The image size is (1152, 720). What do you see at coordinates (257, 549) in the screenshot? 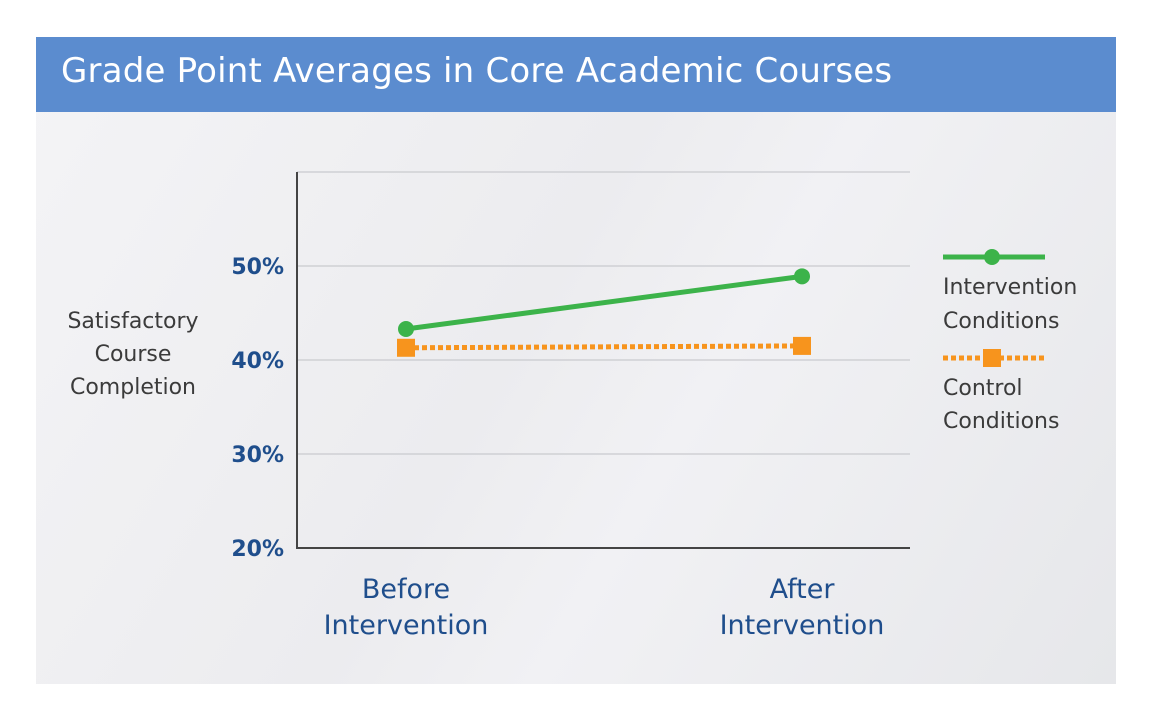
I see `y-tick-label: 20%` at bounding box center [257, 549].